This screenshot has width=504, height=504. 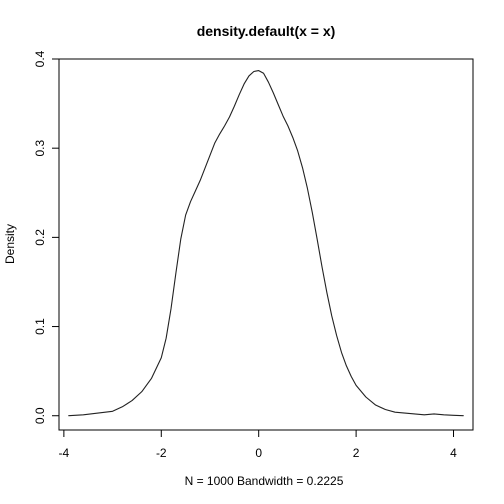 I want to click on x-tick-label: 0, so click(x=258, y=453).